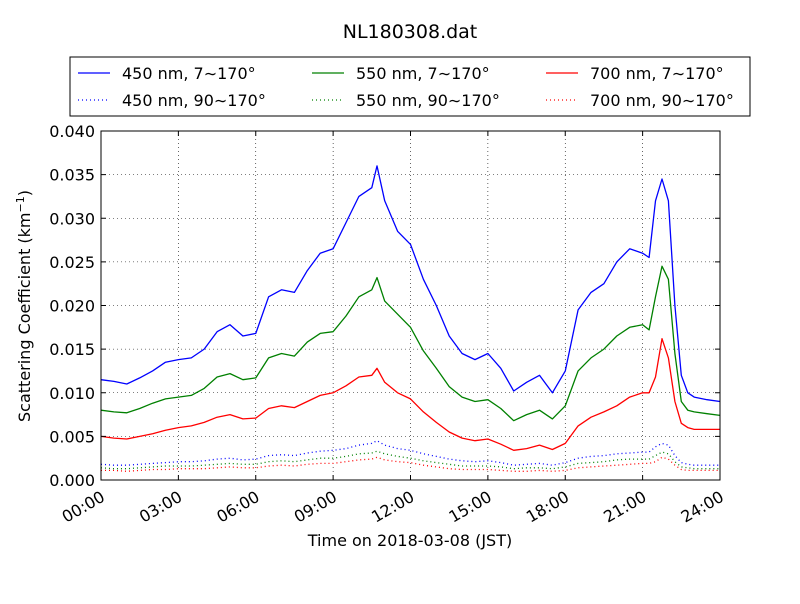  Describe the element at coordinates (72, 131) in the screenshot. I see `y-tick-label: 0.040` at that location.